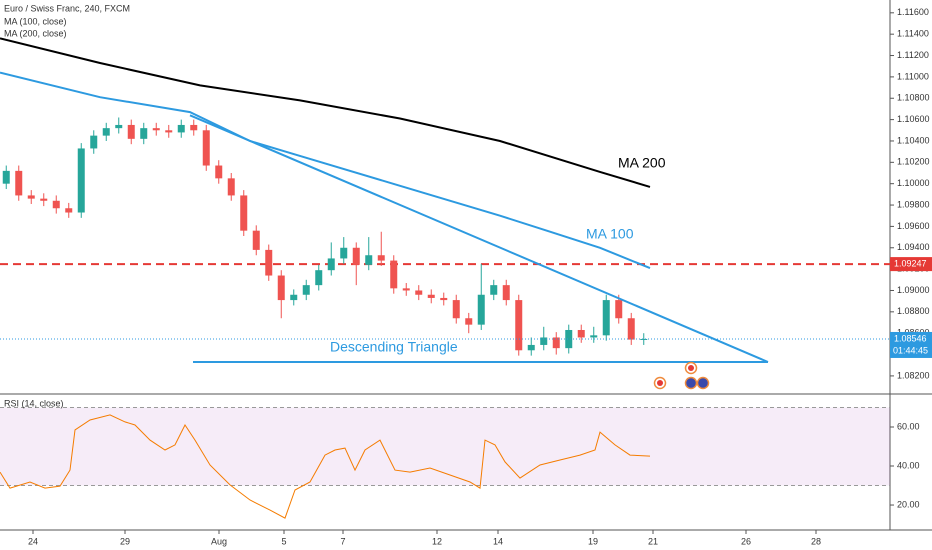 The height and width of the screenshot is (550, 932). Describe the element at coordinates (908, 465) in the screenshot. I see `y-tick-label: 40.00` at that location.